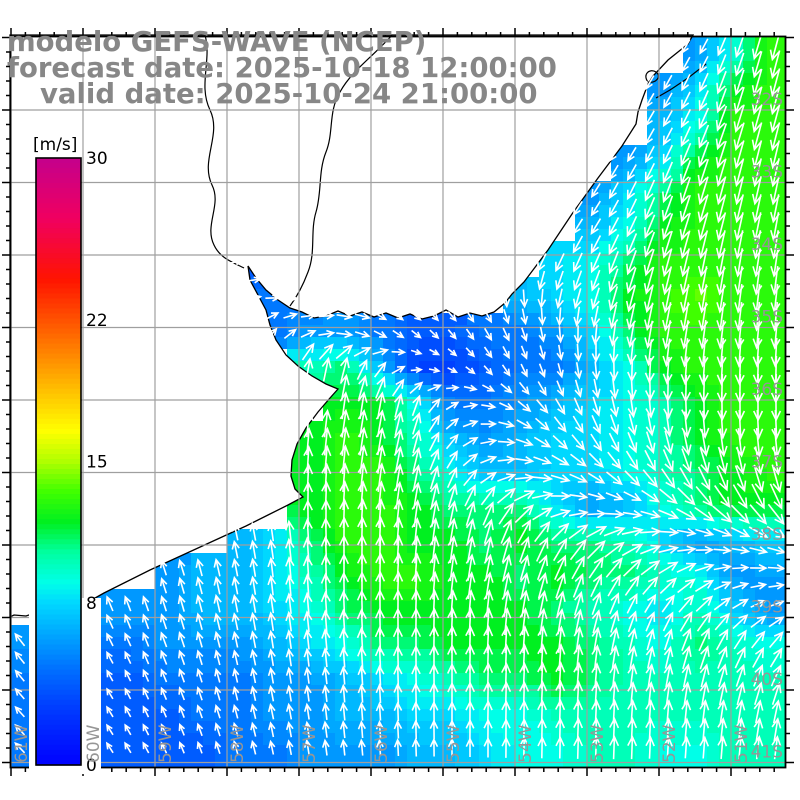 This screenshot has height=800, width=800. I want to click on lat-label-35S: 35S, so click(767, 318).